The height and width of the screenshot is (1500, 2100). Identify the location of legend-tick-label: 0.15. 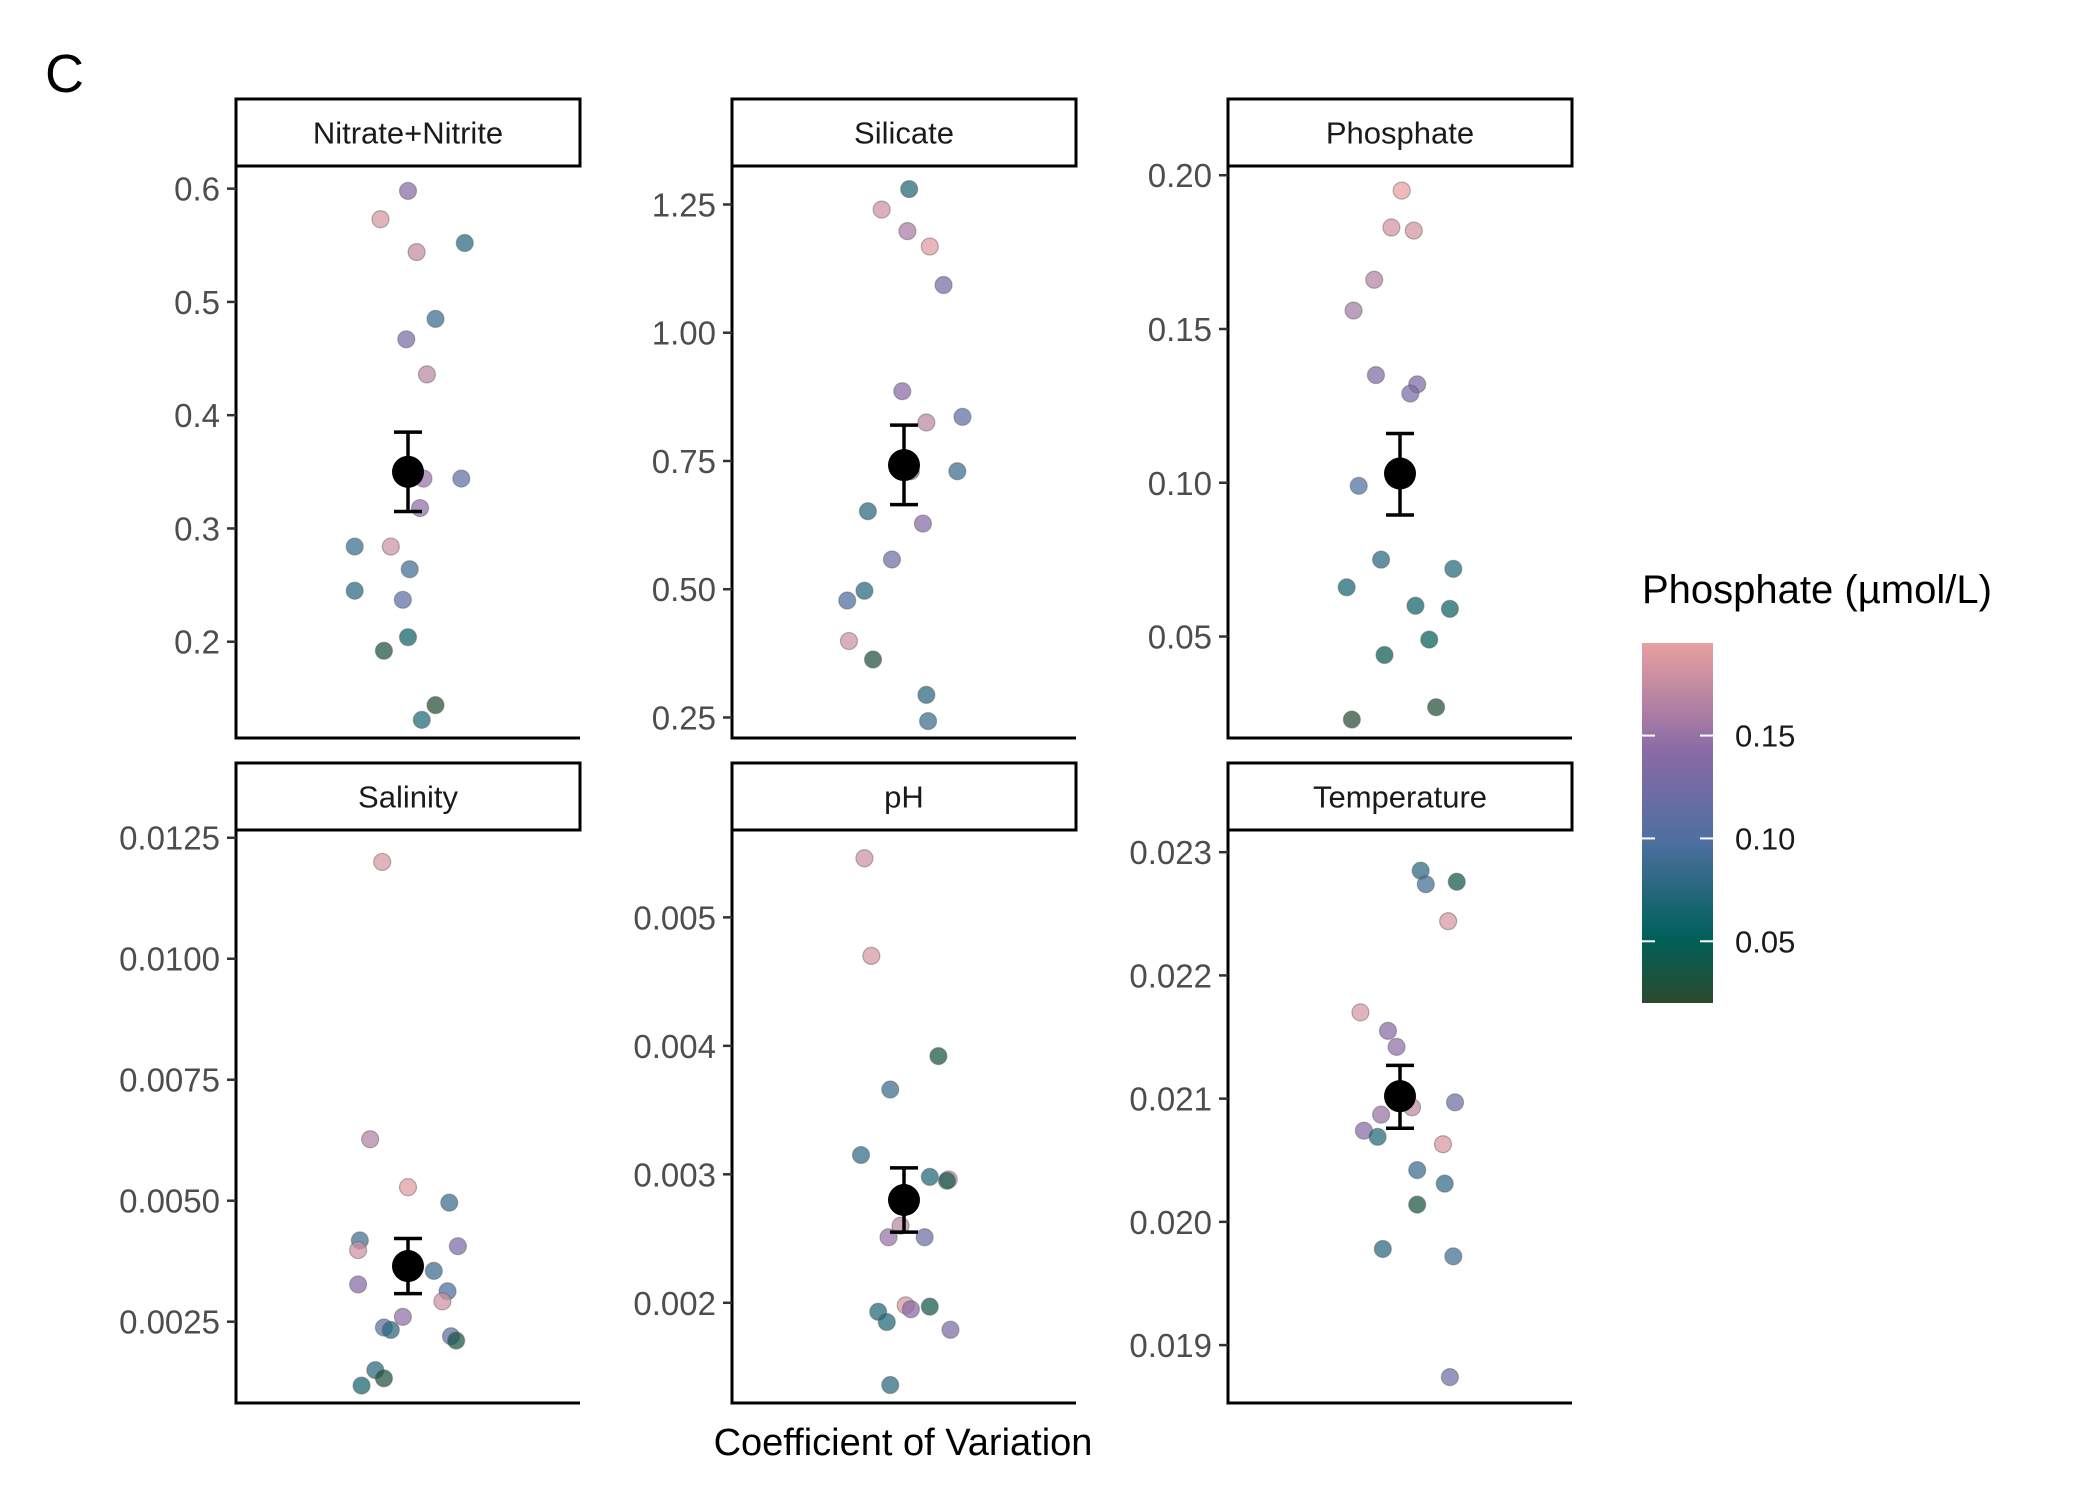
(1765, 736).